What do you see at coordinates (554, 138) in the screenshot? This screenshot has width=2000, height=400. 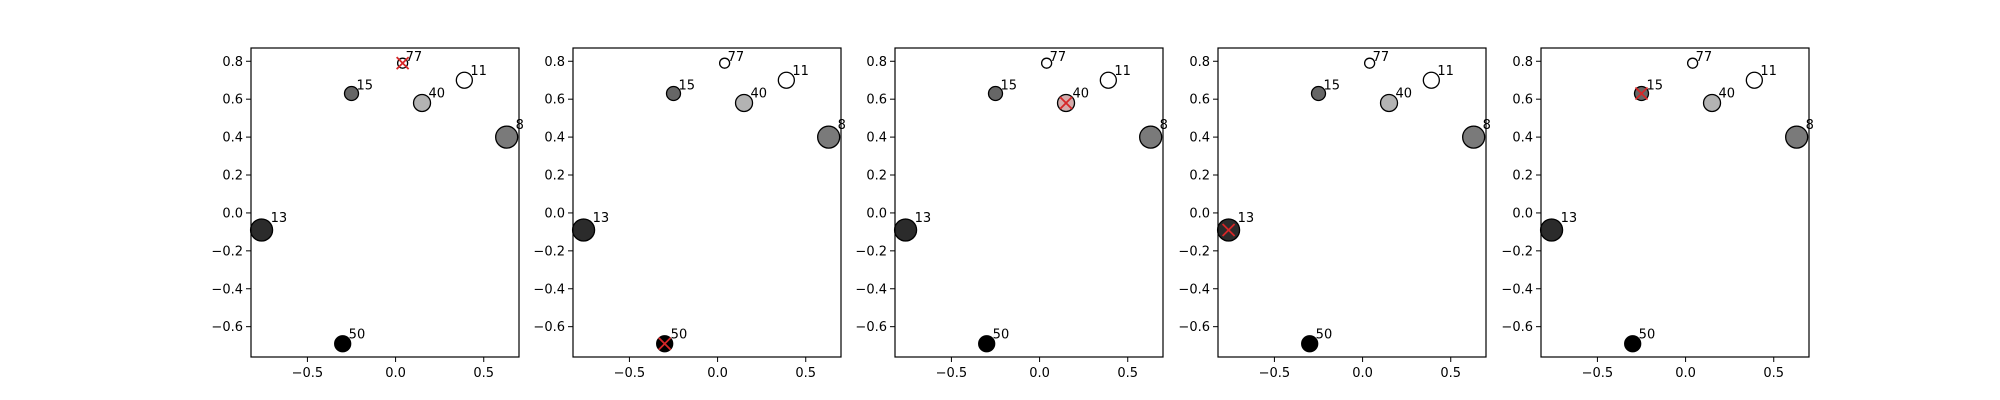 I see `y-tick-label: 0.4` at bounding box center [554, 138].